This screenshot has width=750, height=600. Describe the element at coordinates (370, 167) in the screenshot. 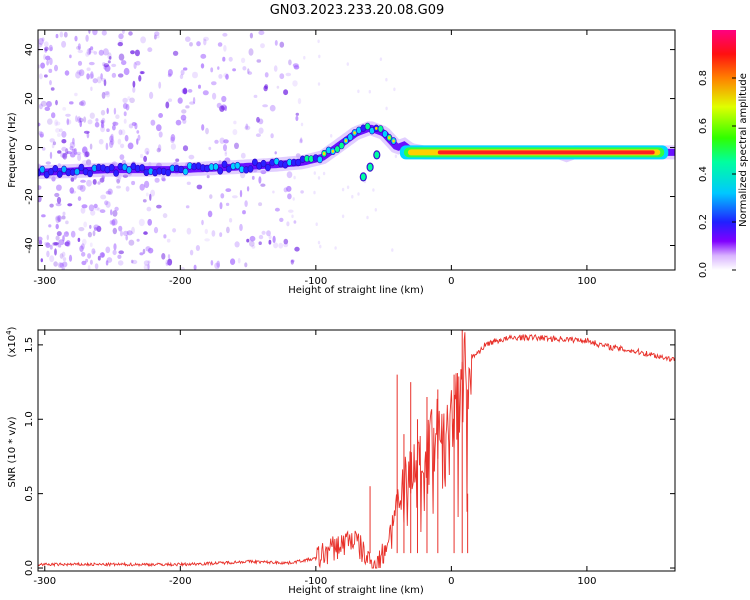

I see `side-branch-blob` at that location.